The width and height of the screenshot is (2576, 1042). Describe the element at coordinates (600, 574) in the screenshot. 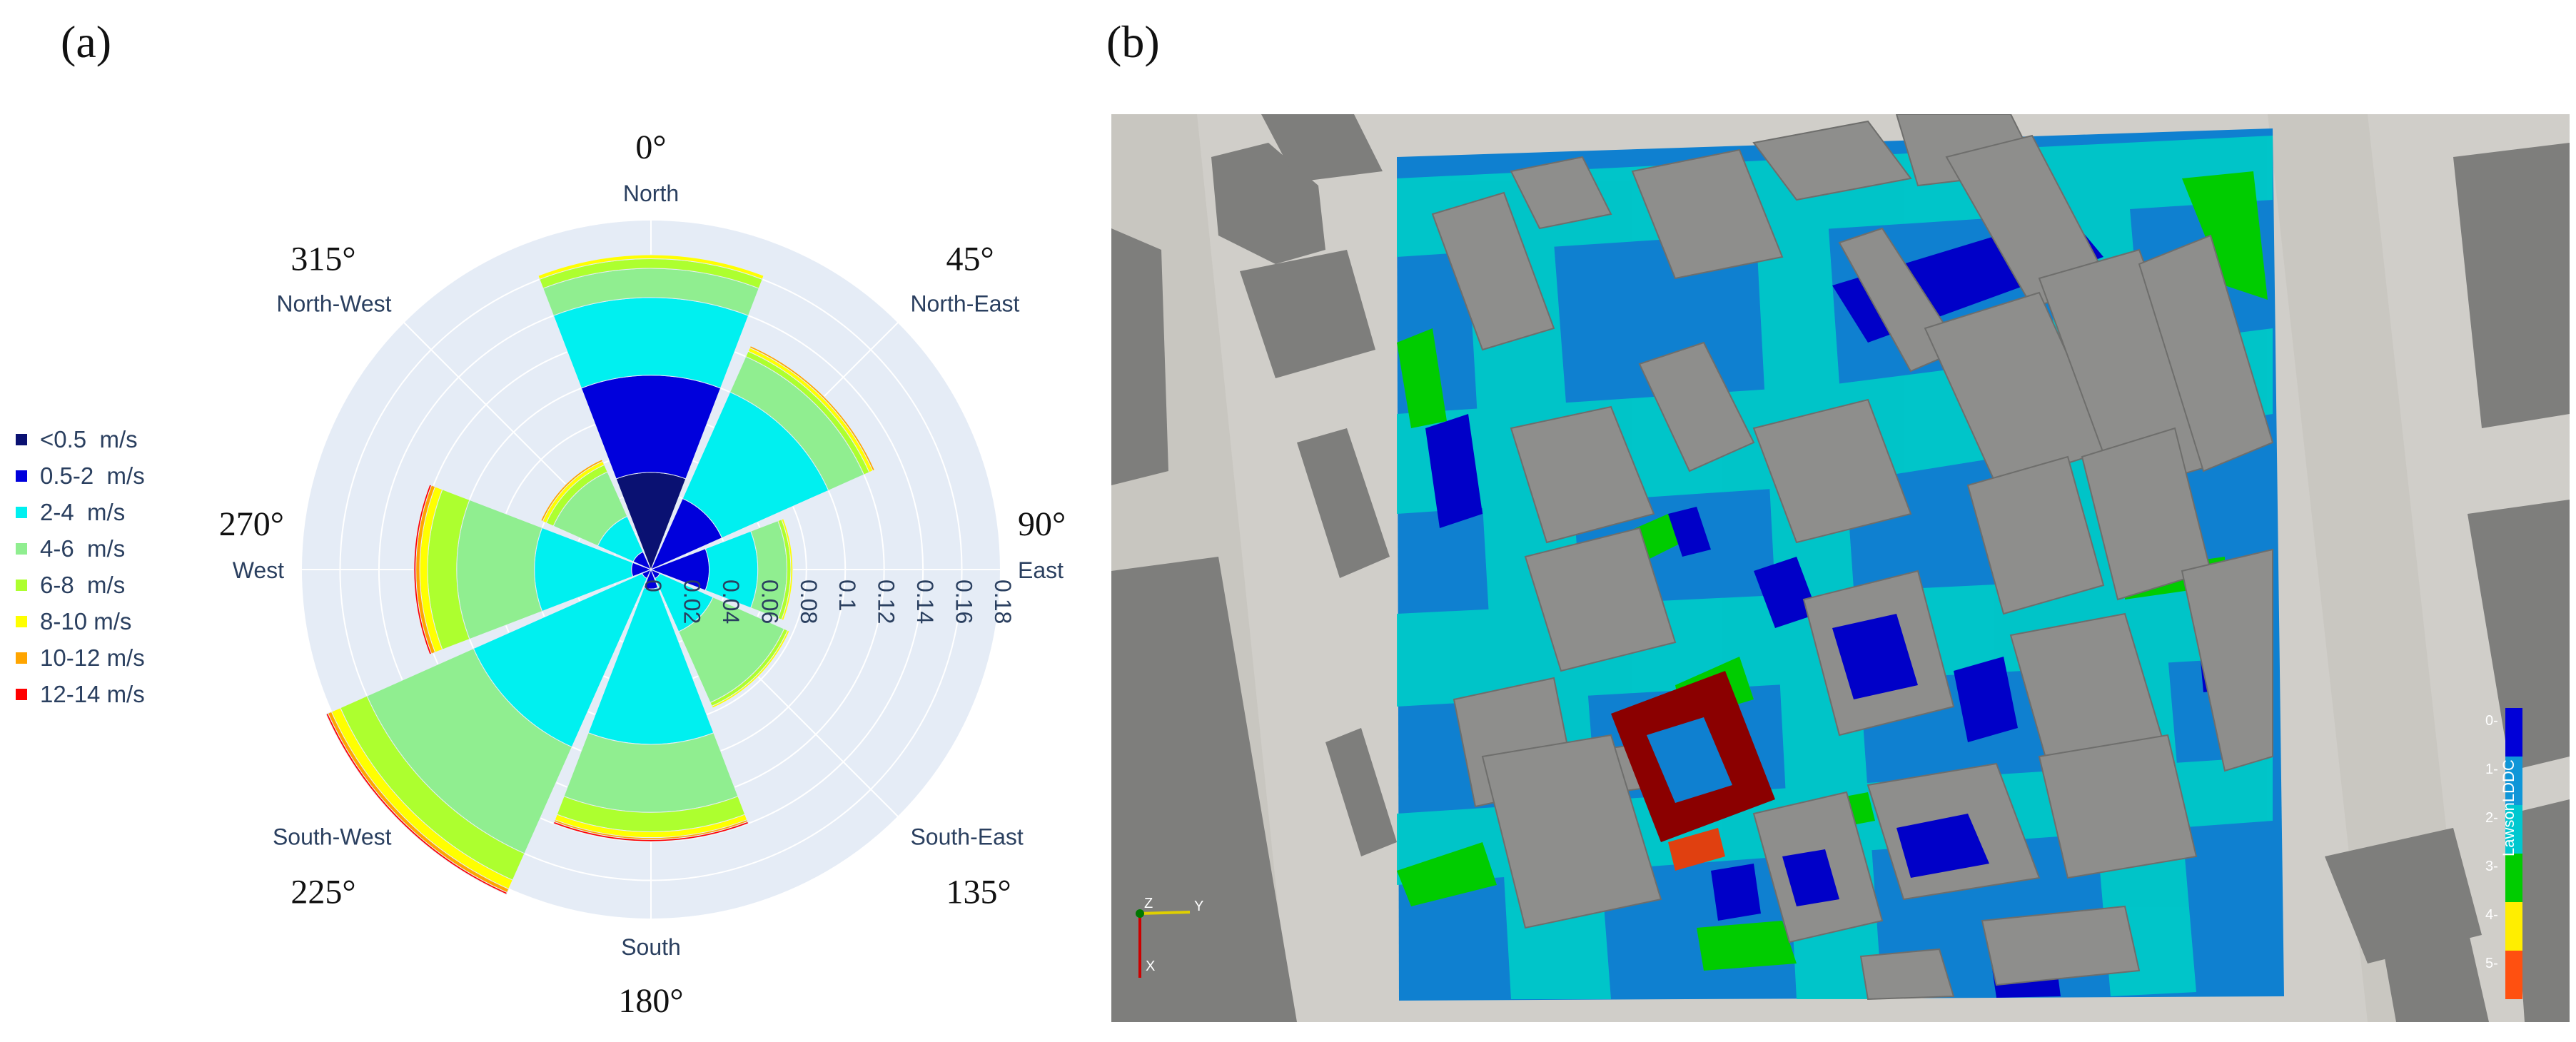

I see `wind-rose-bars` at that location.